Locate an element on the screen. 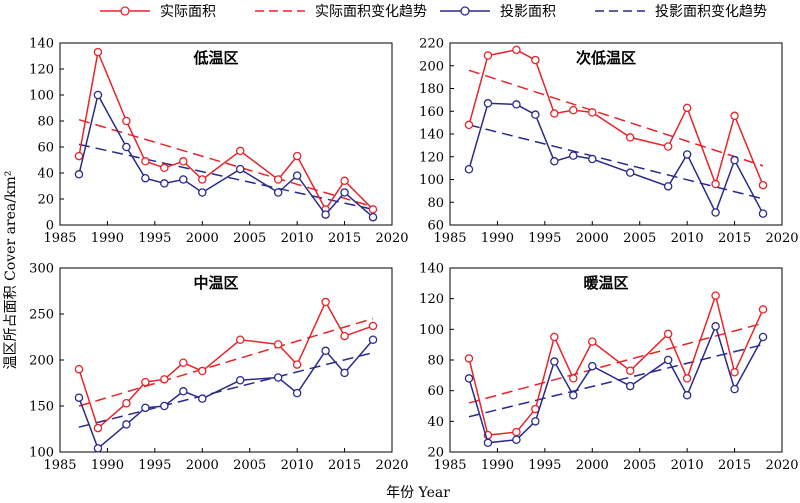 Image resolution: width=800 pixels, height=503 pixels. y-axis-label: 温区所占面积 Cover area/km² is located at coordinates (11, 270).